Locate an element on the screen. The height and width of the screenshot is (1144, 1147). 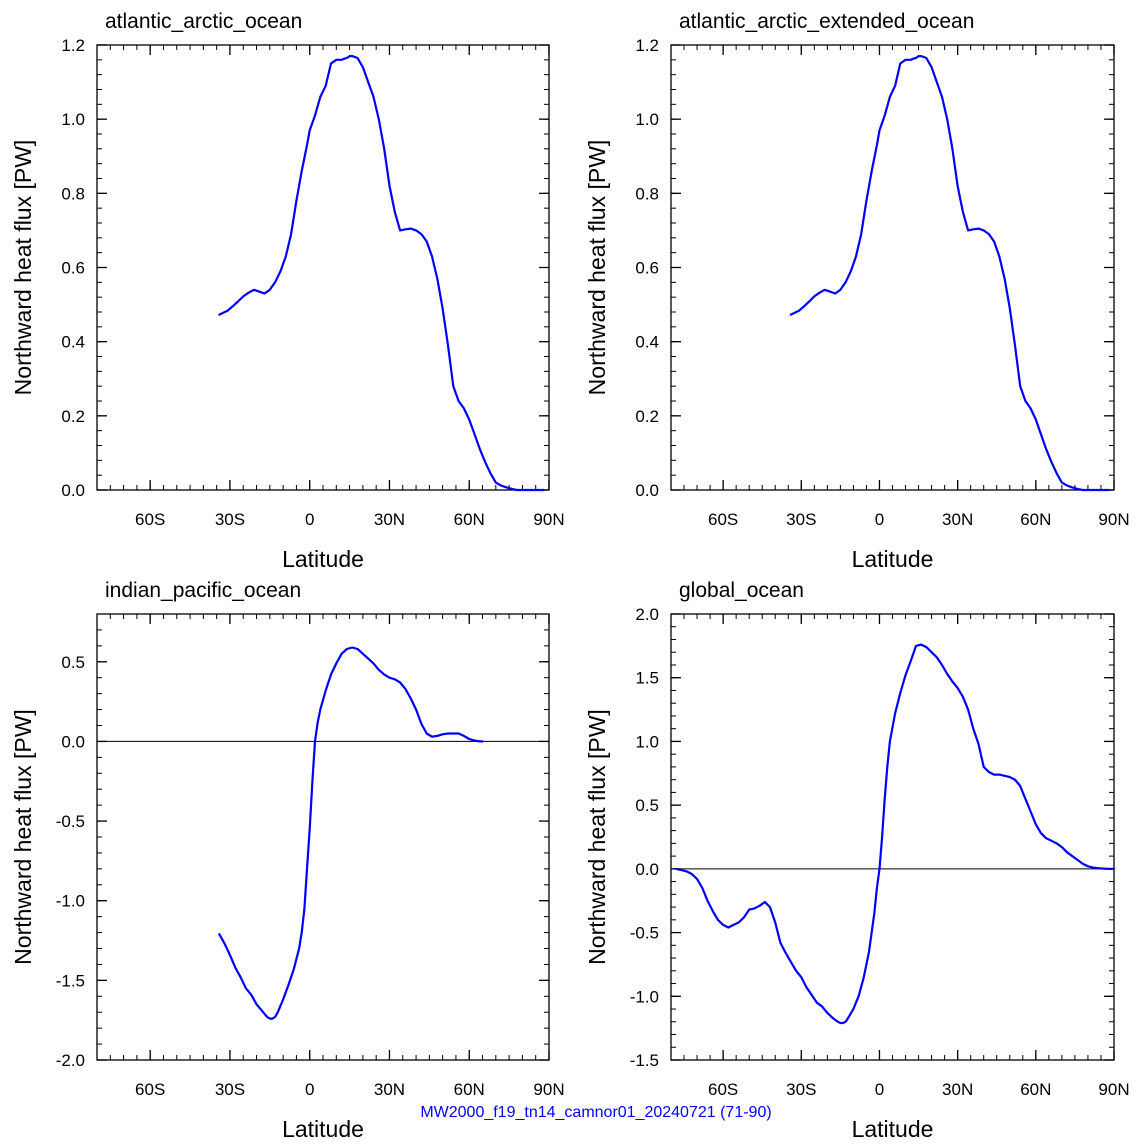
panel-title: global_ocean is located at coordinates (741, 590).